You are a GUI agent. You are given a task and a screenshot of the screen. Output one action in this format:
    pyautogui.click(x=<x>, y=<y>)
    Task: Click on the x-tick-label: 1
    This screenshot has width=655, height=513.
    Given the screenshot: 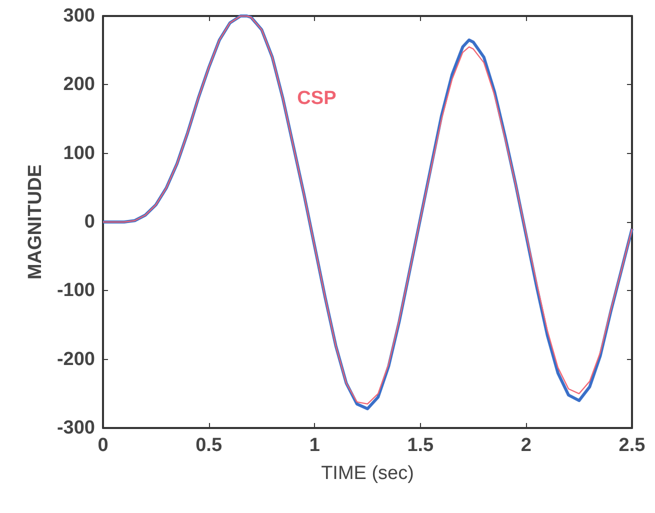 What is the action you would take?
    pyautogui.click(x=314, y=445)
    